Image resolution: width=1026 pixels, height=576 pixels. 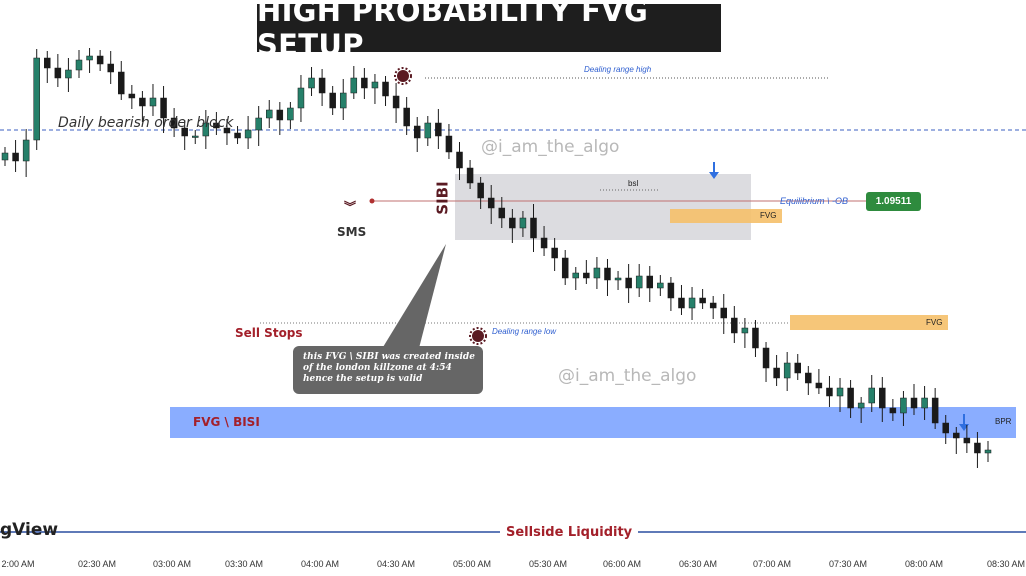 What do you see at coordinates (244, 564) in the screenshot?
I see `x-tick-label: 03:30 AM` at bounding box center [244, 564].